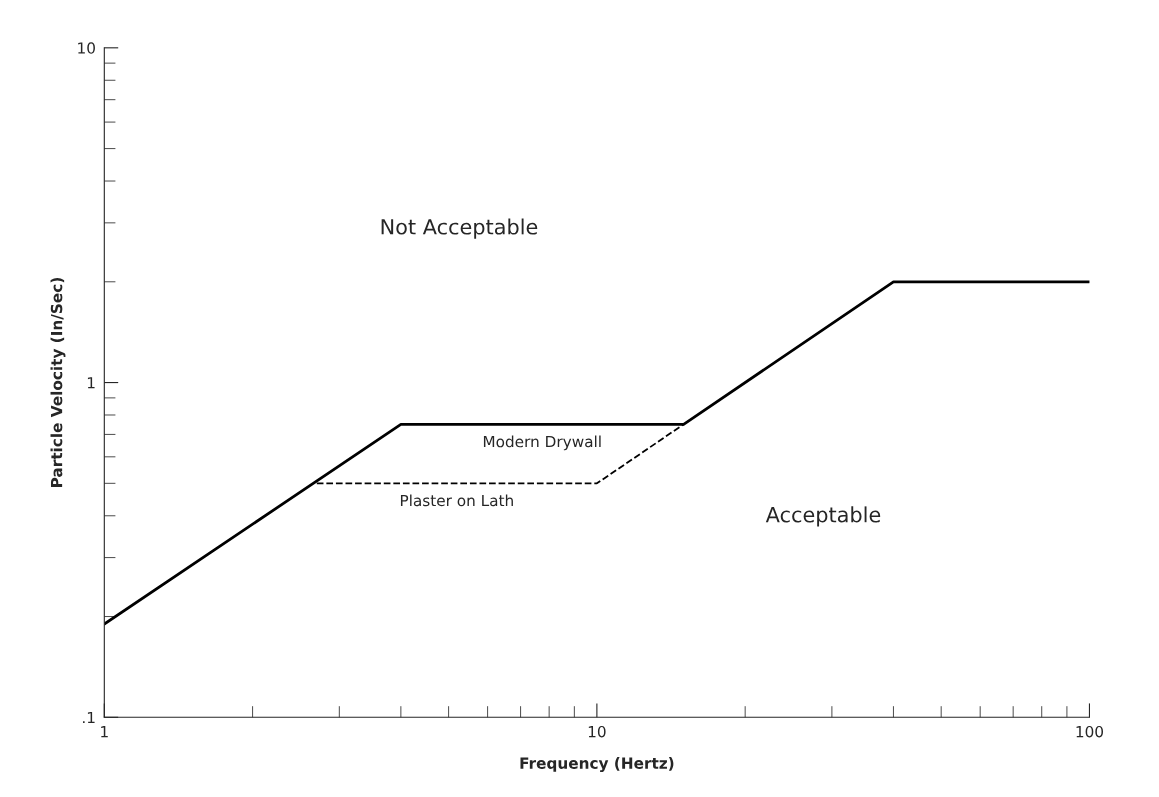  I want to click on series-label: Modern Drywall, so click(542, 443).